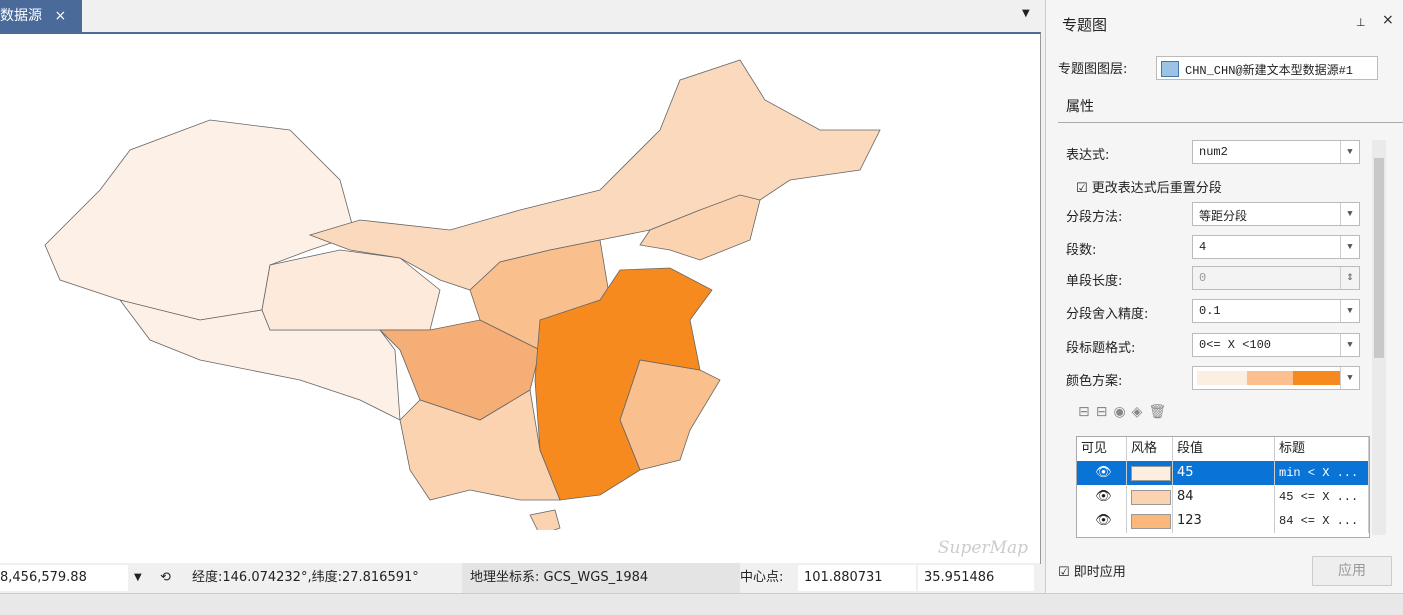  I want to click on layer-value: CHN_CHN@新建文本型数据源#1, so click(1269, 71).